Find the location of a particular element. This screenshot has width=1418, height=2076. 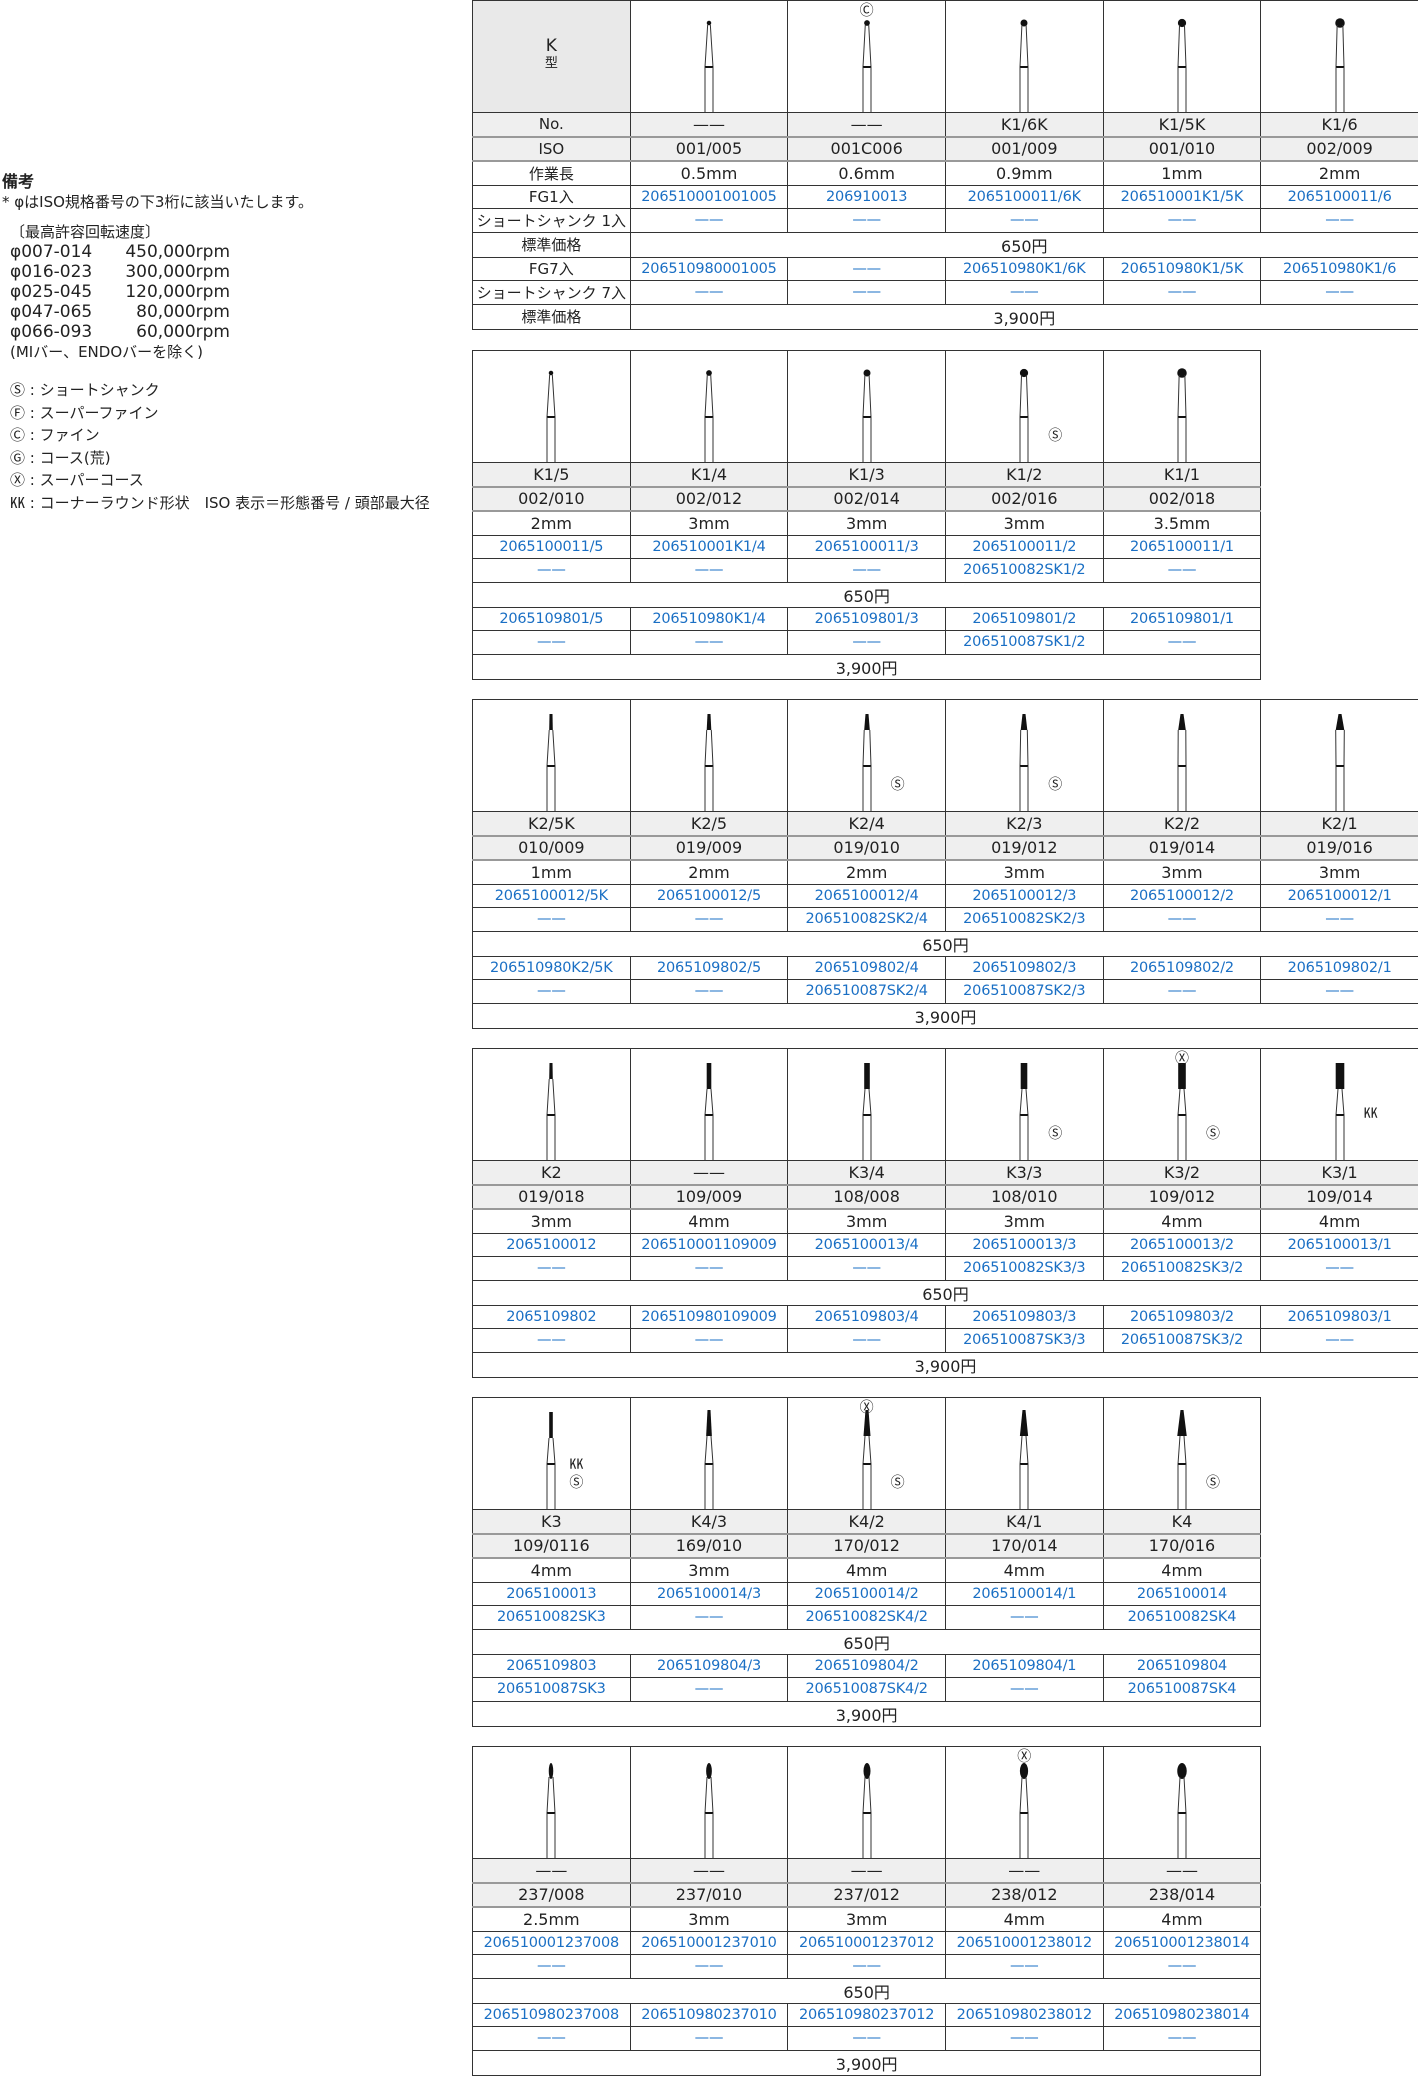

speed-range: φ016-023 is located at coordinates (65, 272).